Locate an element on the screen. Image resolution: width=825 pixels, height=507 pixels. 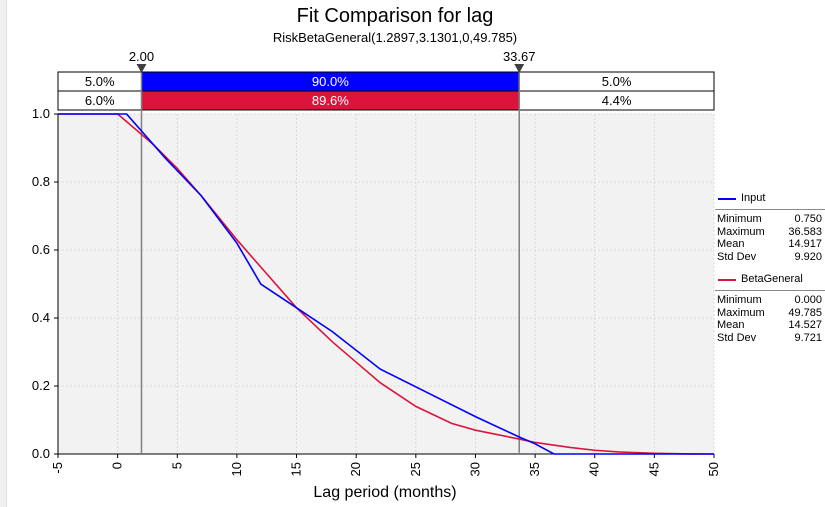
y-tick-label: 1.0 is located at coordinates (41, 113).